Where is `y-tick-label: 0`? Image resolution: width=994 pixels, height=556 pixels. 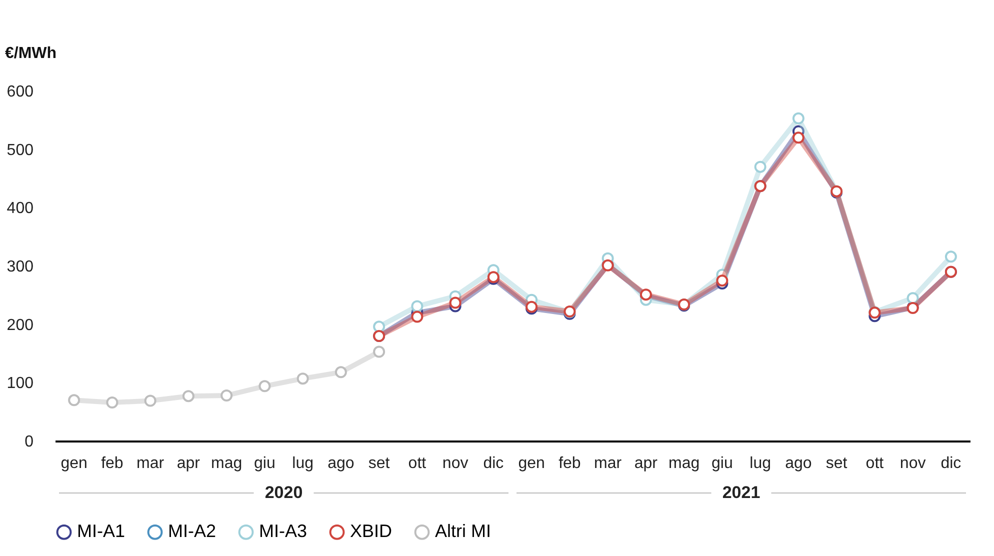
y-tick-label: 0 is located at coordinates (29, 442).